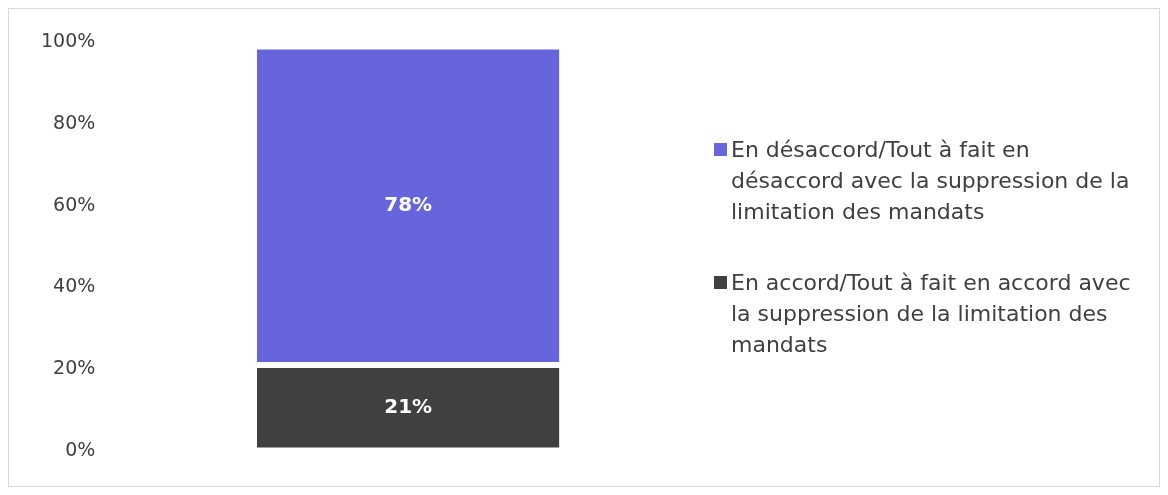 The width and height of the screenshot is (1168, 495). What do you see at coordinates (931, 313) in the screenshot?
I see `legend-label: En accord/Tout à fait en accord avec la suppression de la limitation des mandats` at bounding box center [931, 313].